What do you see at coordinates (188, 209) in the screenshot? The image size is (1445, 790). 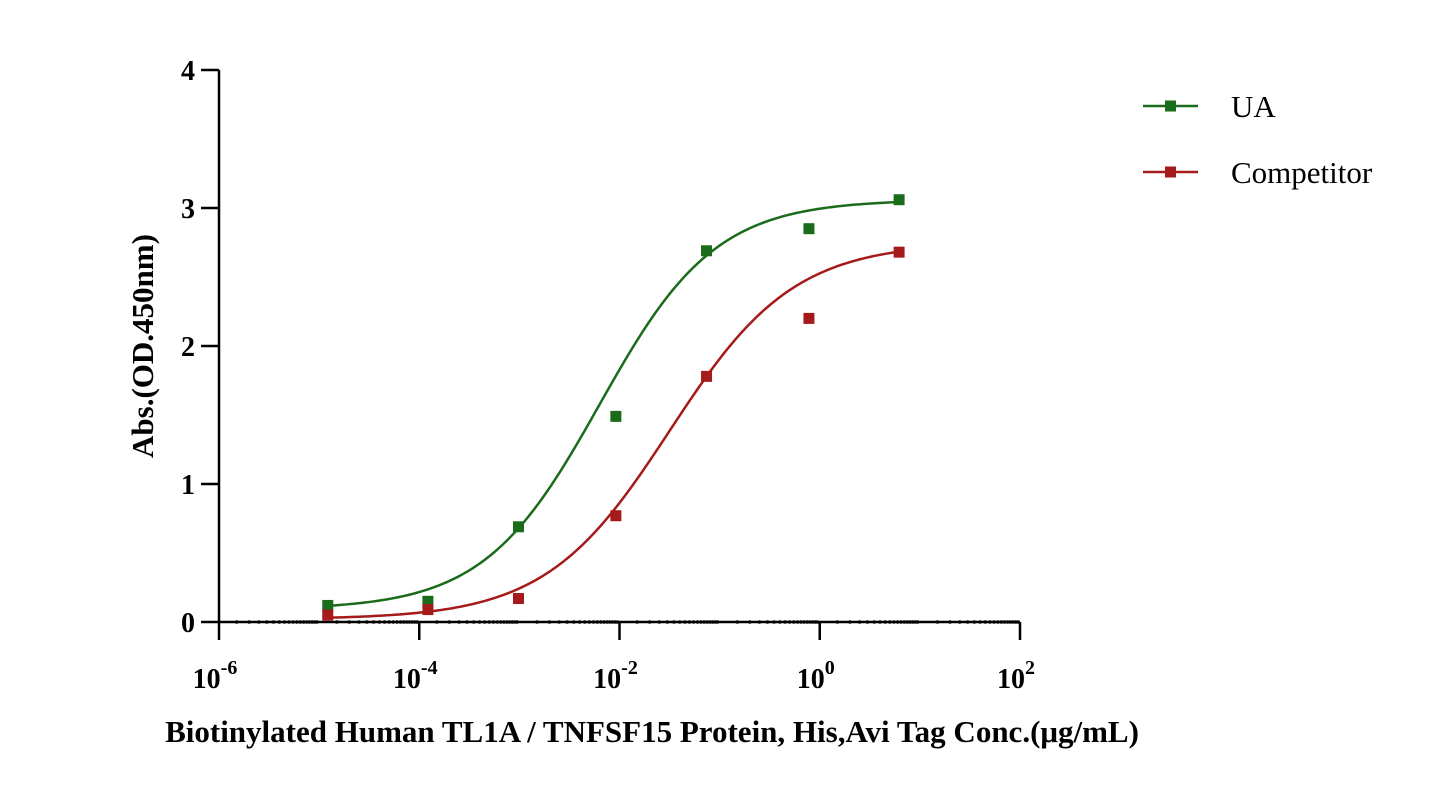 I see `y-tick-label: 3` at bounding box center [188, 209].